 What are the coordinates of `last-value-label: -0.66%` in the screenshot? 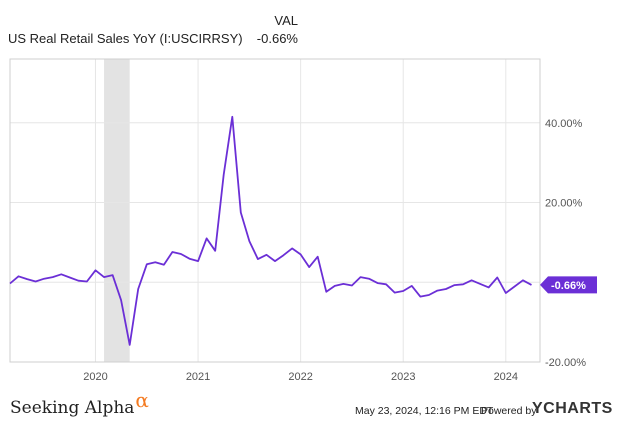 It's located at (568, 286).